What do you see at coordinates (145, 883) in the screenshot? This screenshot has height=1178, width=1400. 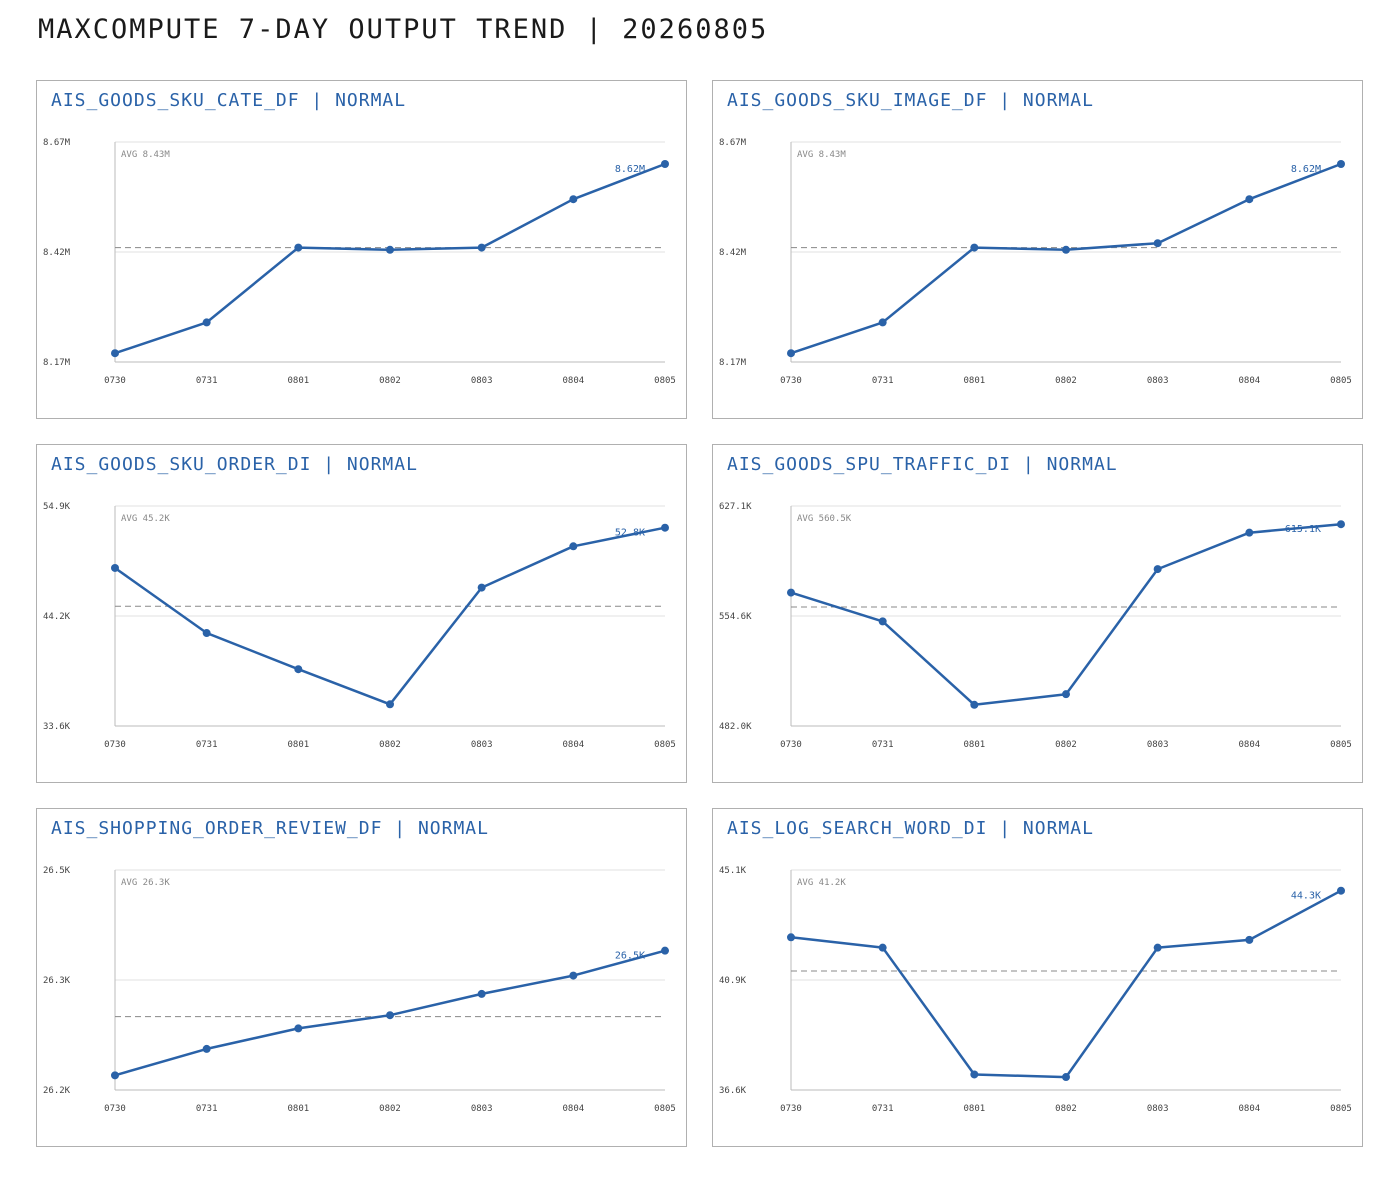 I see `avg-label: AVG 26.3K` at bounding box center [145, 883].